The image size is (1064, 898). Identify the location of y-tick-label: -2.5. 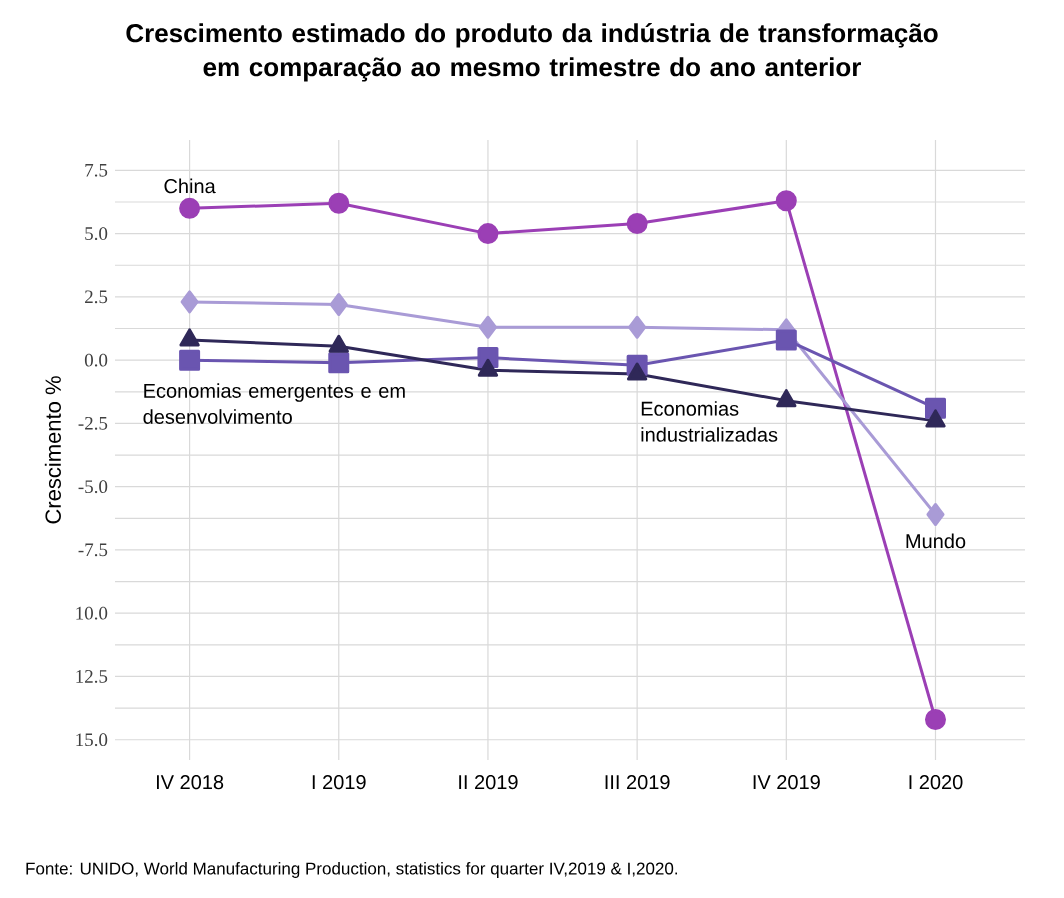
(93, 423).